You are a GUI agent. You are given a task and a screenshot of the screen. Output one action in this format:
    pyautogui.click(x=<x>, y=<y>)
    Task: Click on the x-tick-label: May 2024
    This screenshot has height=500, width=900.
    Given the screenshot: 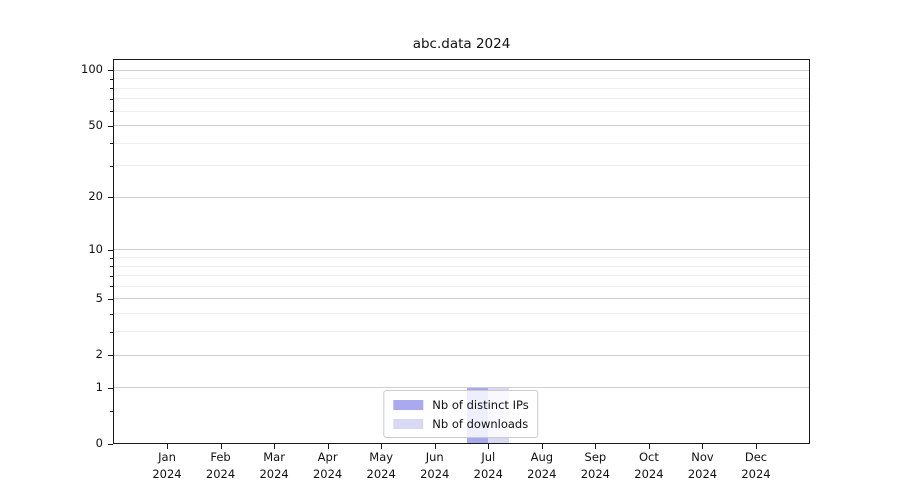 What is the action you would take?
    pyautogui.click(x=381, y=465)
    